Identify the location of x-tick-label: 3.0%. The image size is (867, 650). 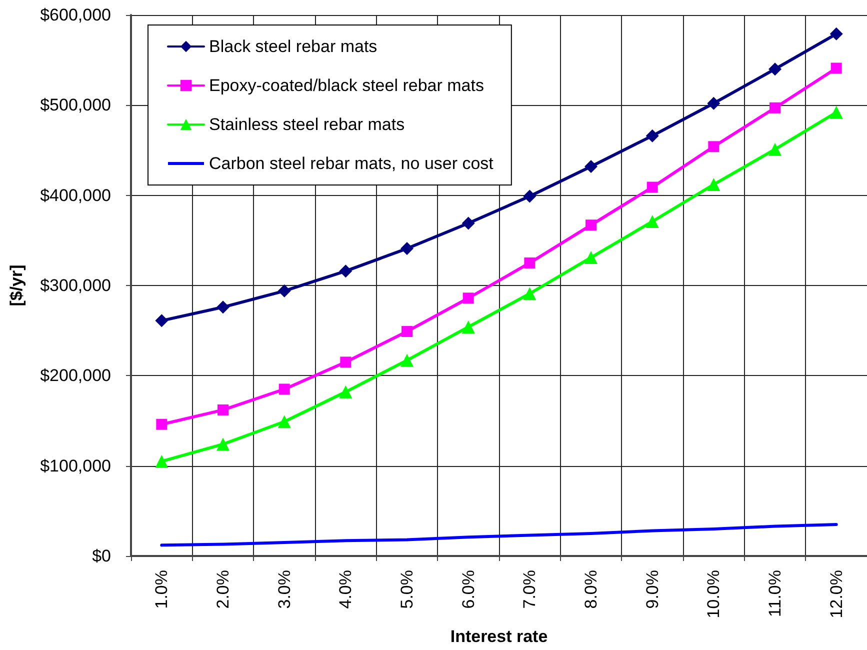
(284, 589).